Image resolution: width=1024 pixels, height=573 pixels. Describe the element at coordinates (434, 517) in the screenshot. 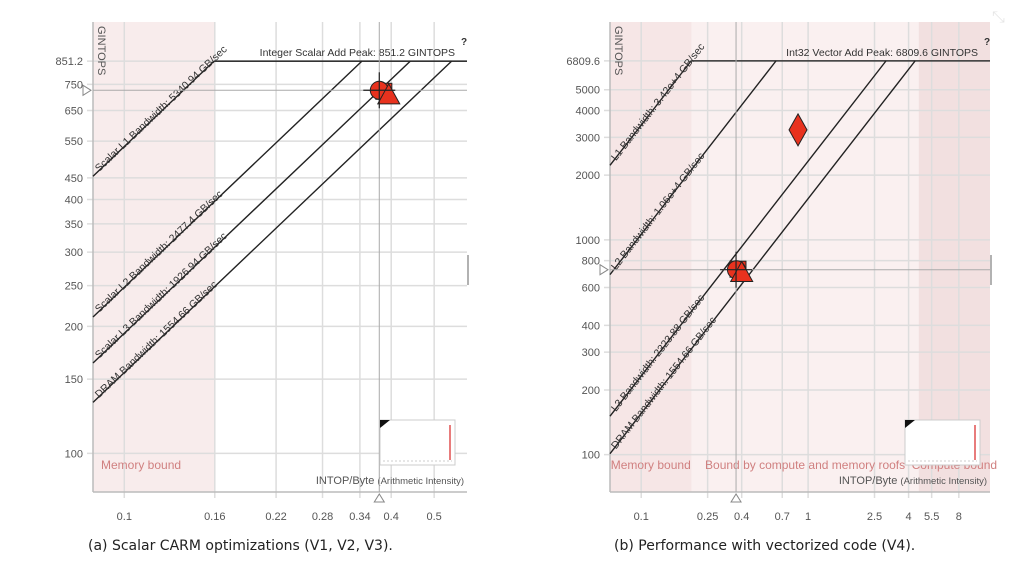

I see `x-tick-label: 0.5` at that location.